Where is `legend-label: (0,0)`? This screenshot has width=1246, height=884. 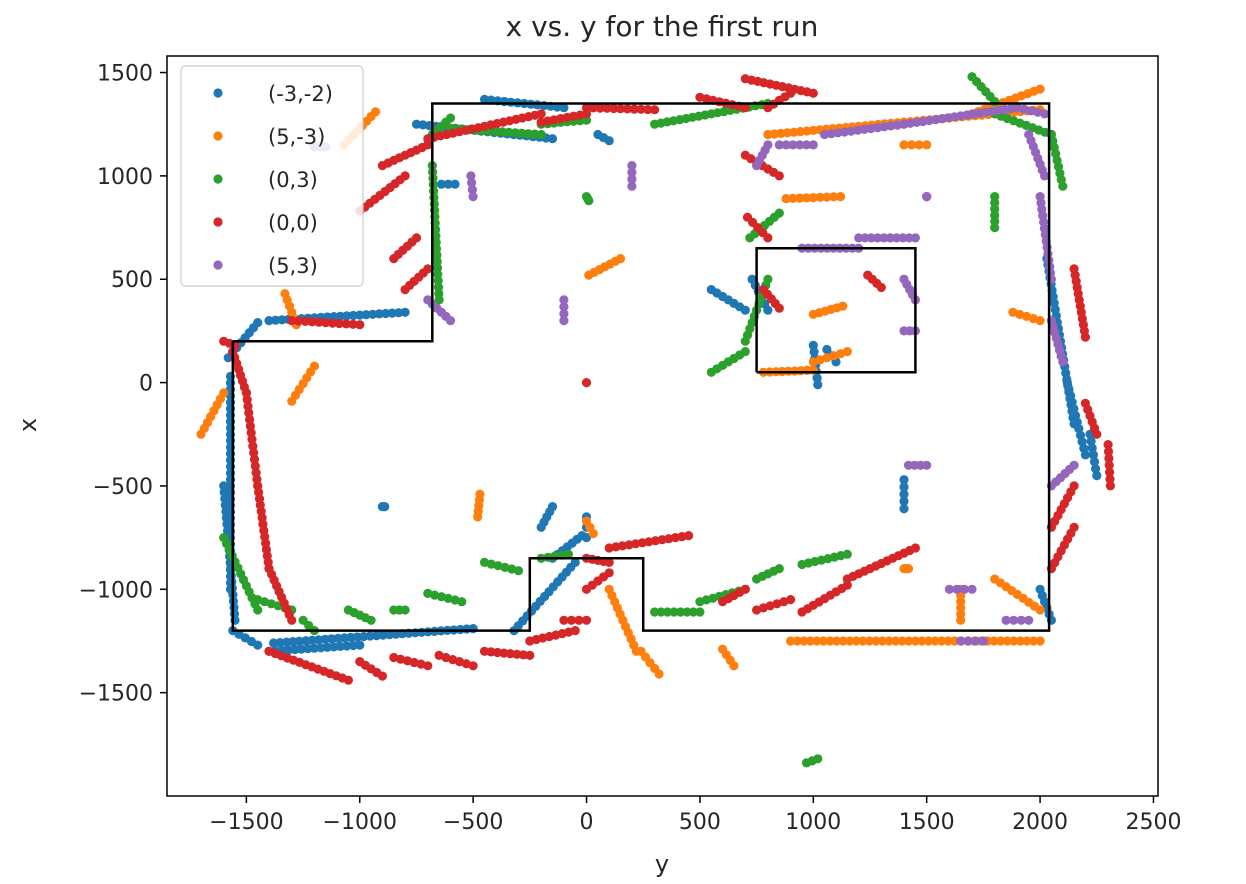
legend-label: (0,0) is located at coordinates (293, 223).